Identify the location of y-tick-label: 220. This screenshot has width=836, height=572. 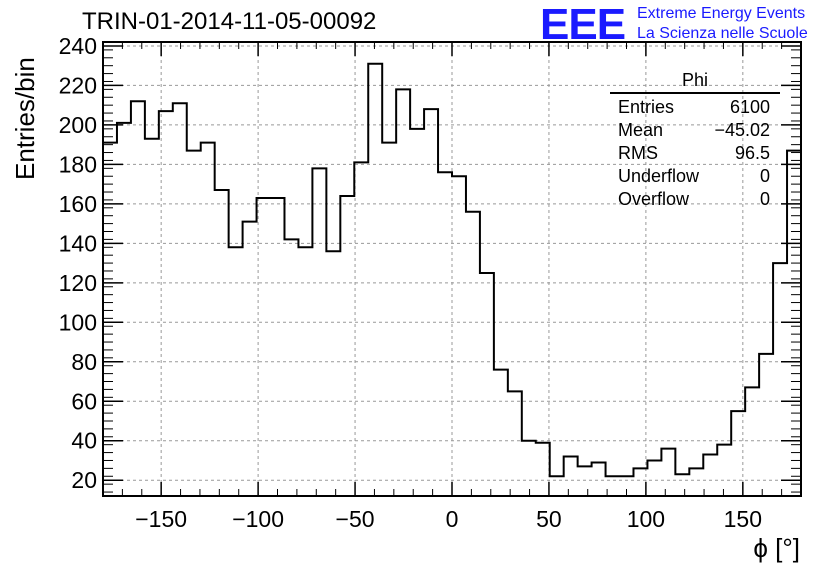
(78, 85).